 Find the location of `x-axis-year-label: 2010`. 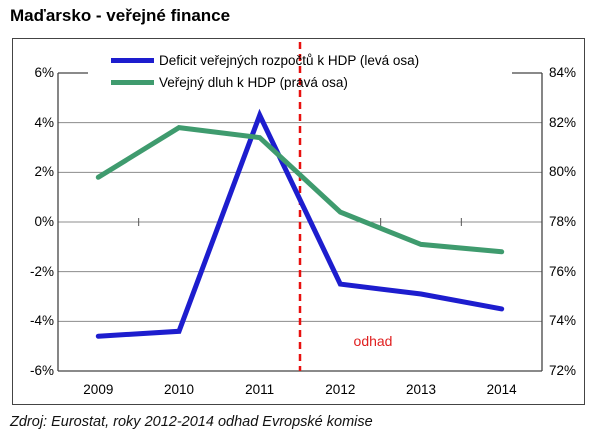

x-axis-year-label: 2010 is located at coordinates (179, 389).